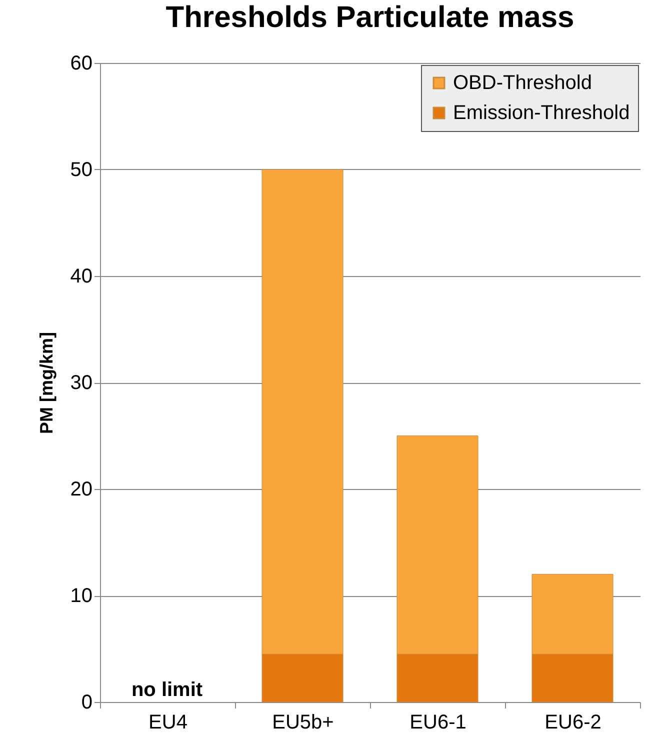 The height and width of the screenshot is (744, 647). What do you see at coordinates (81, 596) in the screenshot?
I see `y-tick-label: 10` at bounding box center [81, 596].